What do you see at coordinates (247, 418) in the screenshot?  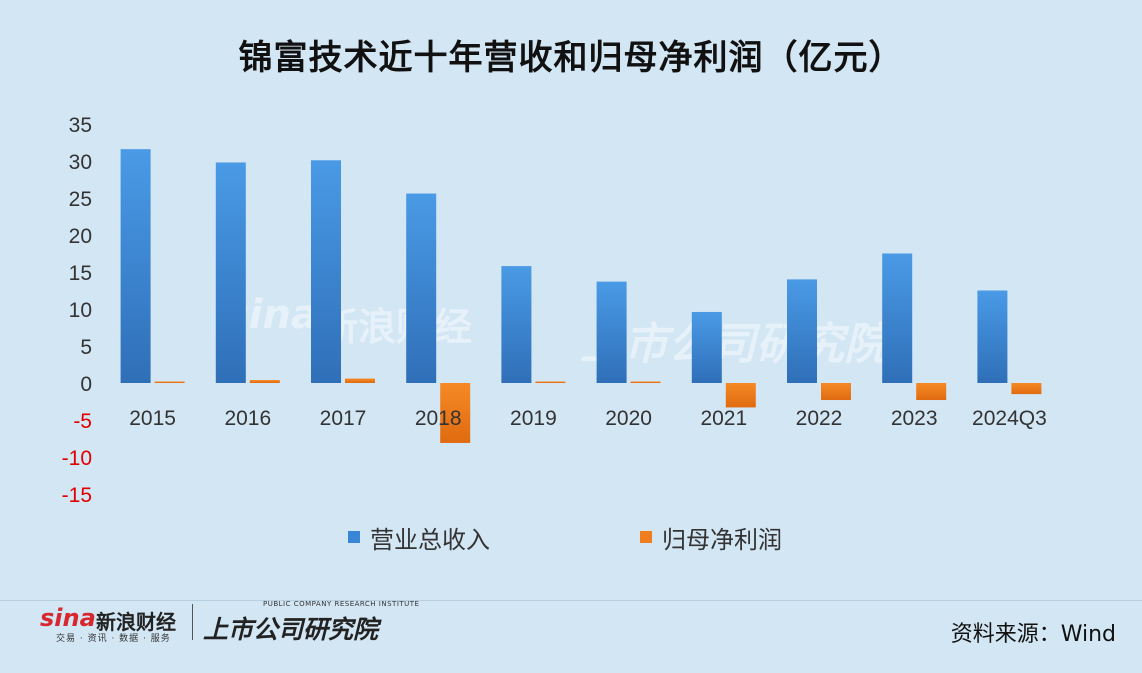 I see `x-tick-label: 2016` at bounding box center [247, 418].